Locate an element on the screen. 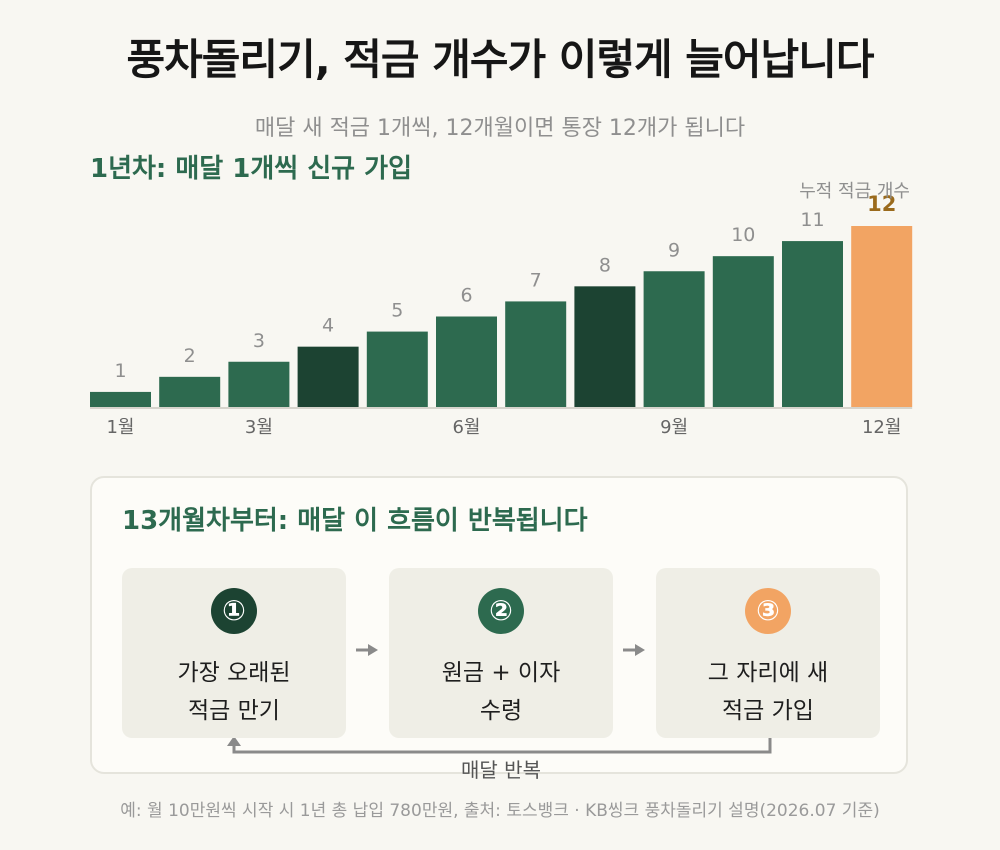  page-title: 풍차돌리기, 적금 개수가 이렇게 늘어납니다 is located at coordinates (500, 59).